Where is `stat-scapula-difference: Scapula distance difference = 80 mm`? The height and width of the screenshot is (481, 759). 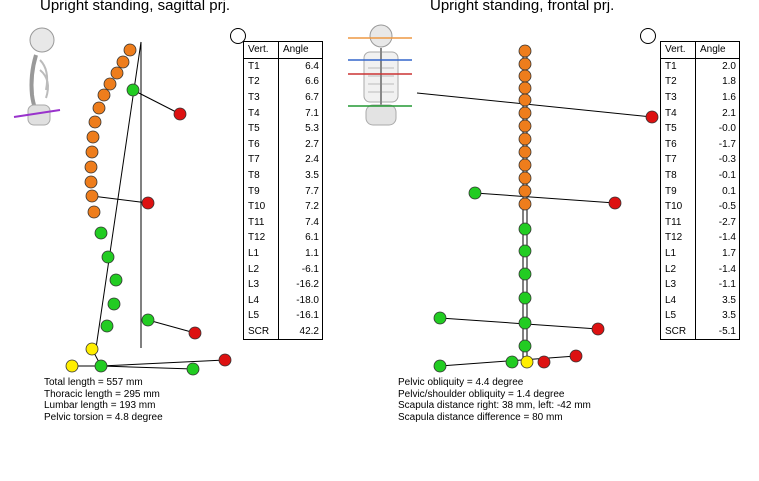
stat-scapula-difference: Scapula distance difference = 80 mm is located at coordinates (480, 417).